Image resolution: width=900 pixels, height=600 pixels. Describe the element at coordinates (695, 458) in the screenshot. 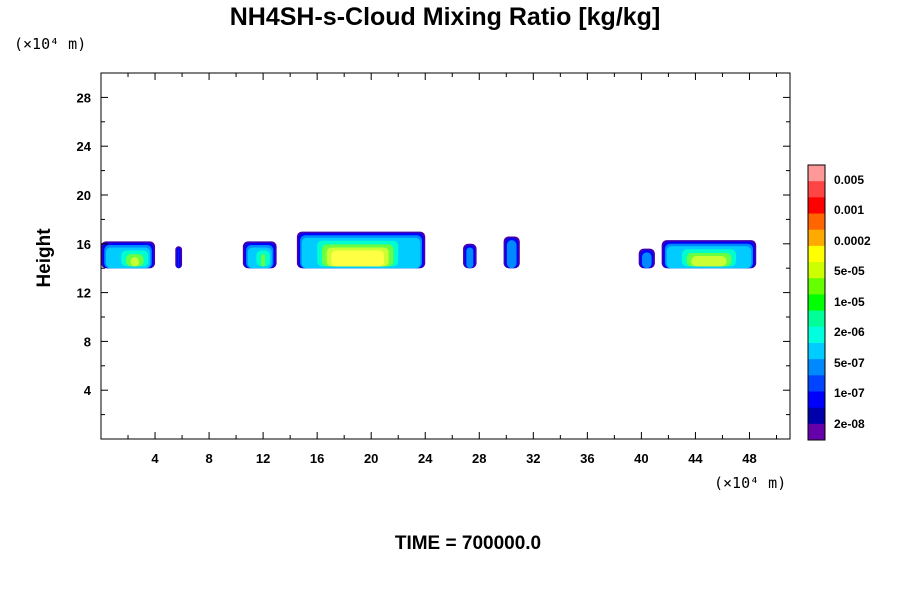

I see `x-tick-label: 44` at that location.